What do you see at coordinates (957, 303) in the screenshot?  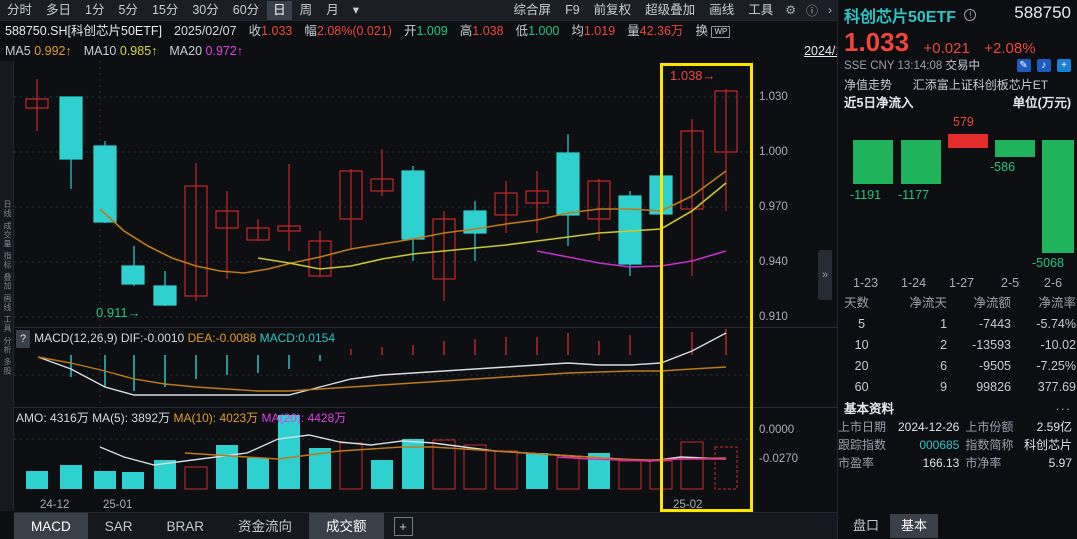 I see `table-header-row: 天数 净流天 净流额 净流率` at bounding box center [957, 303].